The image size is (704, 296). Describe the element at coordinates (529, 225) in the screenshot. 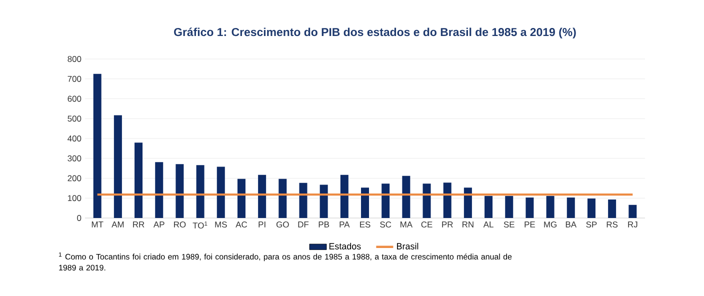

I see `x-tick-label: PE` at that location.